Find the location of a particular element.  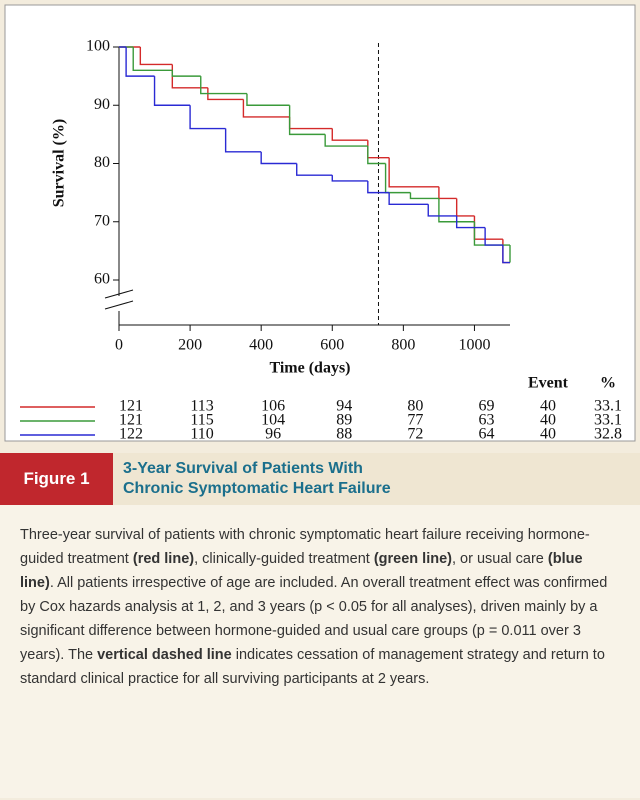

y-tick-label: 60 is located at coordinates (102, 279).